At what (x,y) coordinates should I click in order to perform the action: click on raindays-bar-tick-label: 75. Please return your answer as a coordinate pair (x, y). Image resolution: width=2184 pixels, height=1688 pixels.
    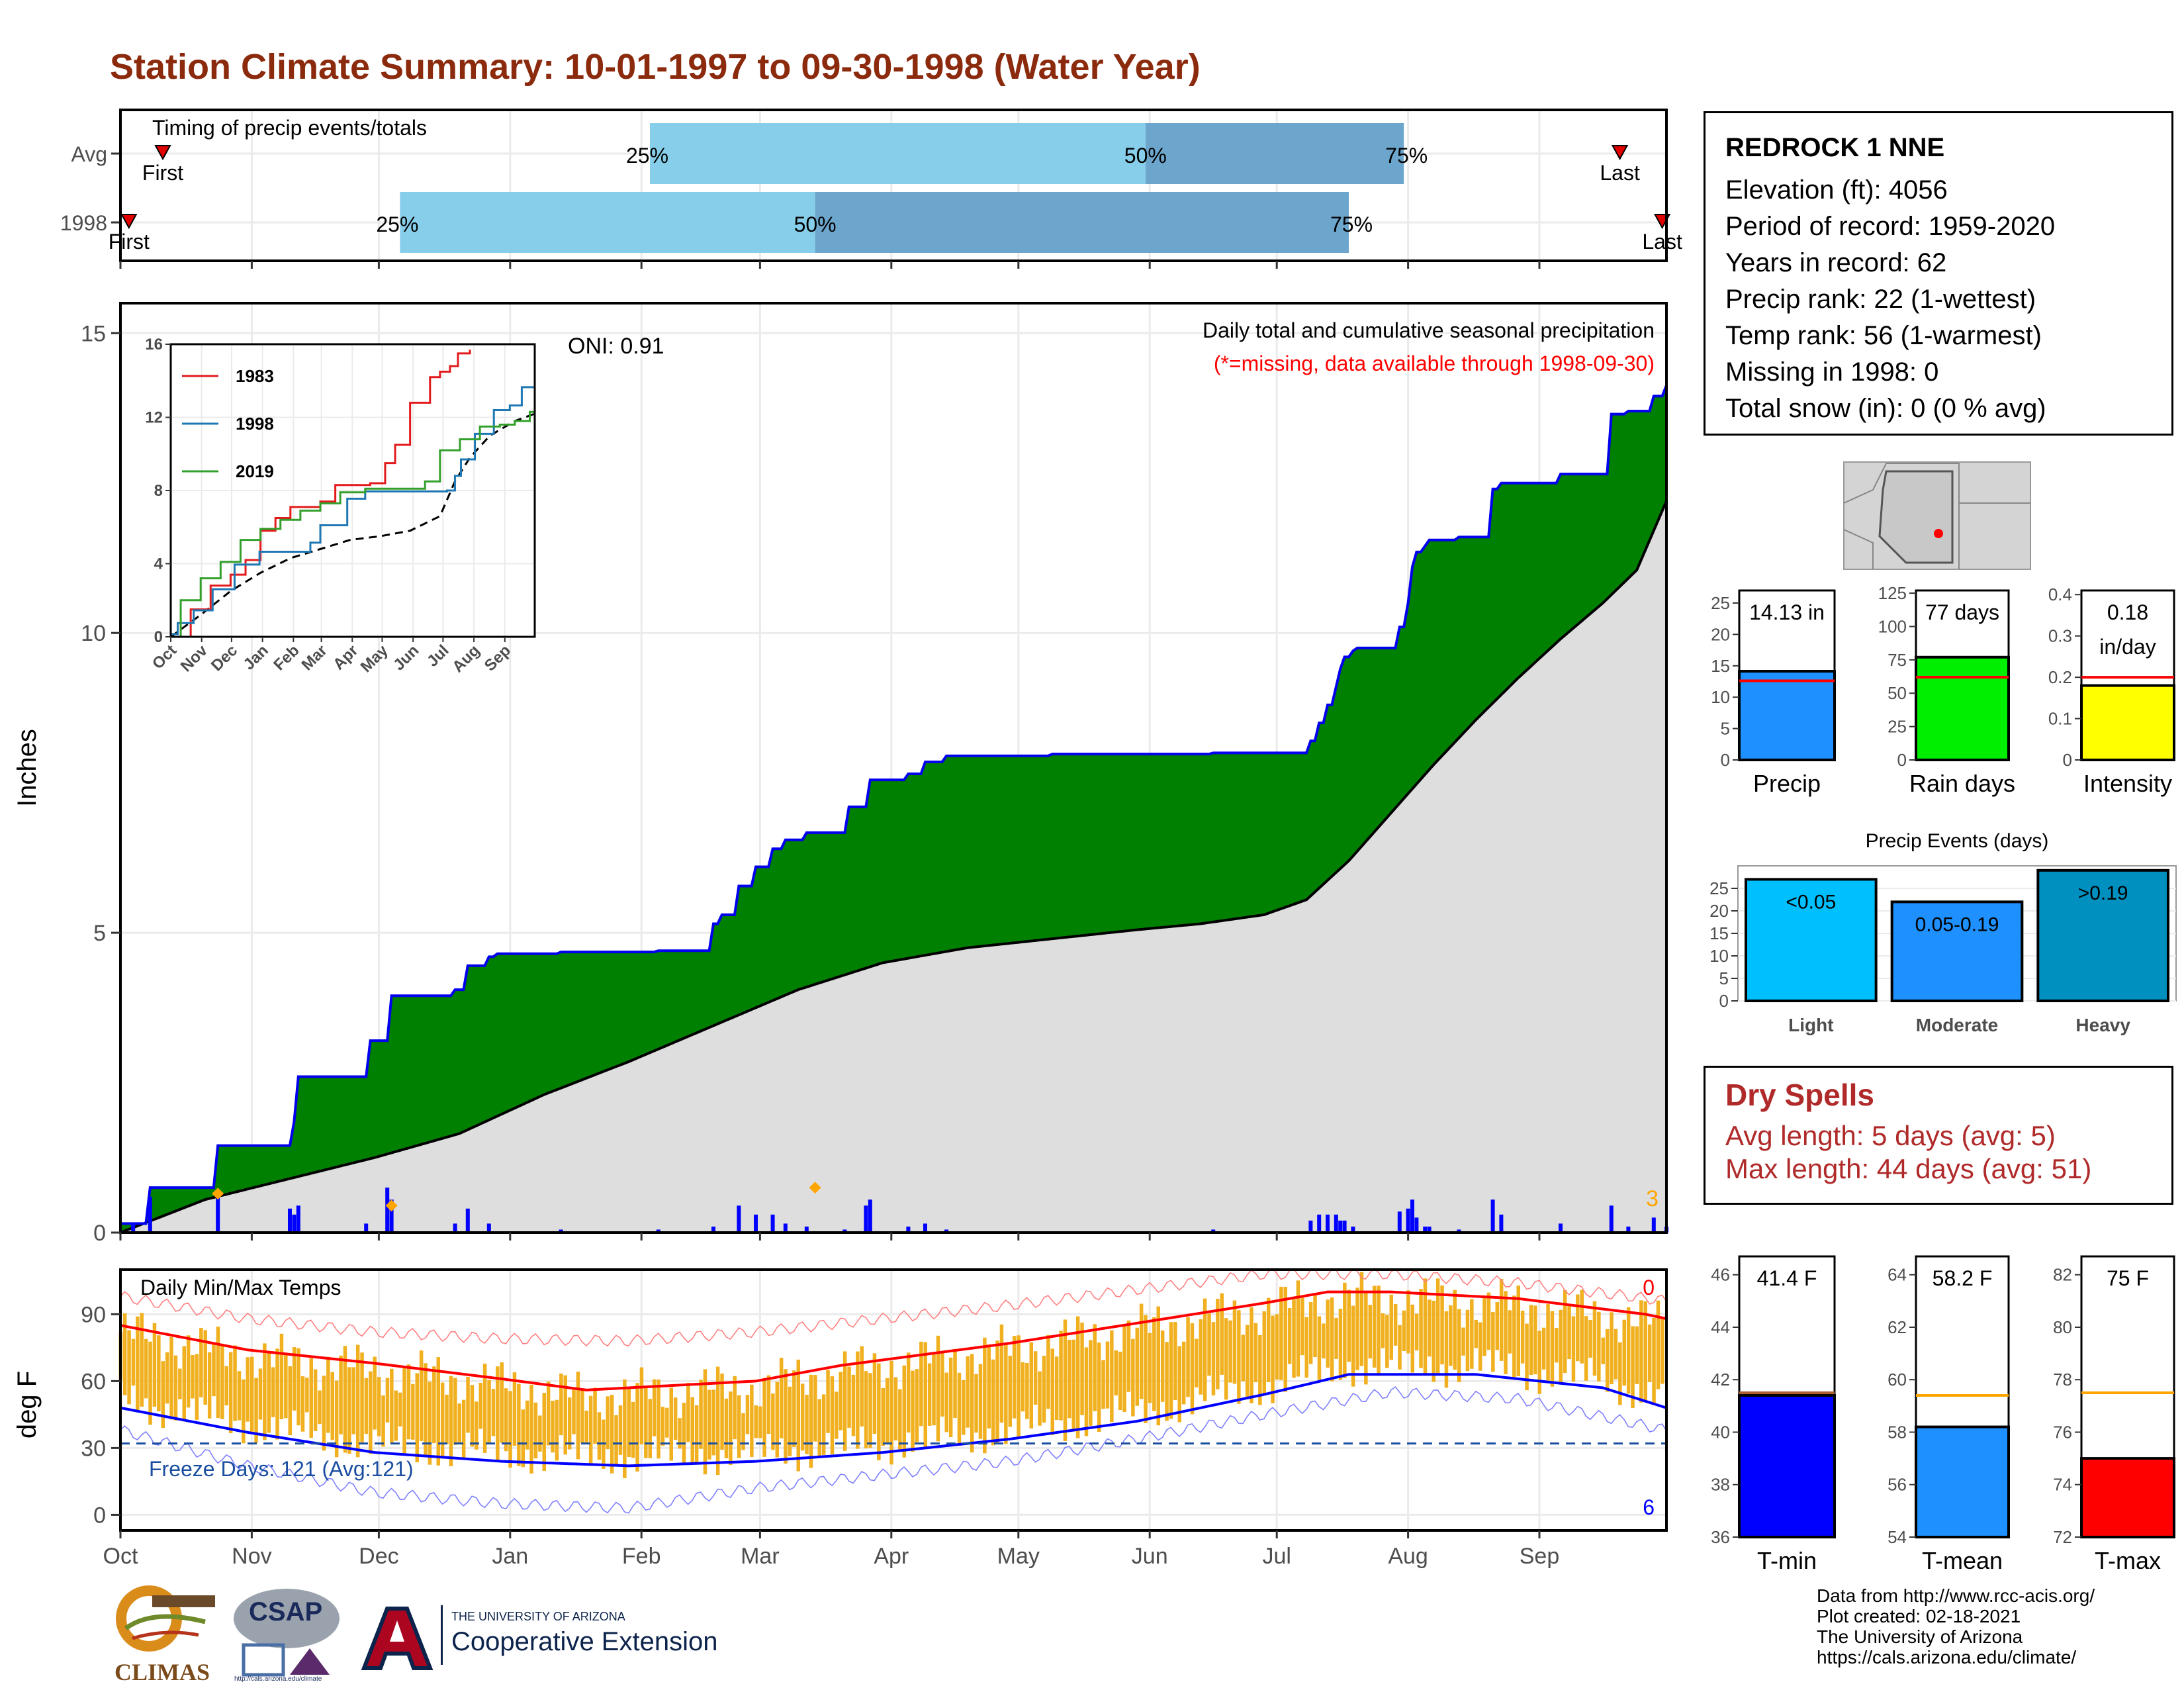
    Looking at the image, I should click on (1897, 660).